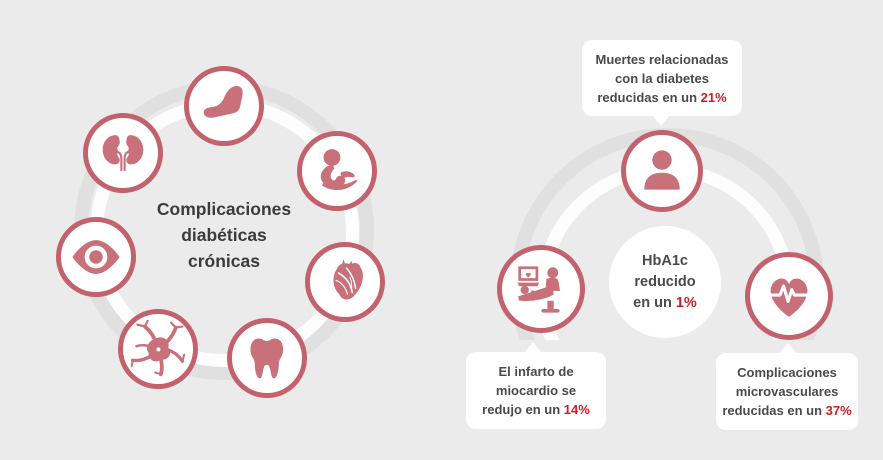  I want to click on fetus-node, so click(337, 171).